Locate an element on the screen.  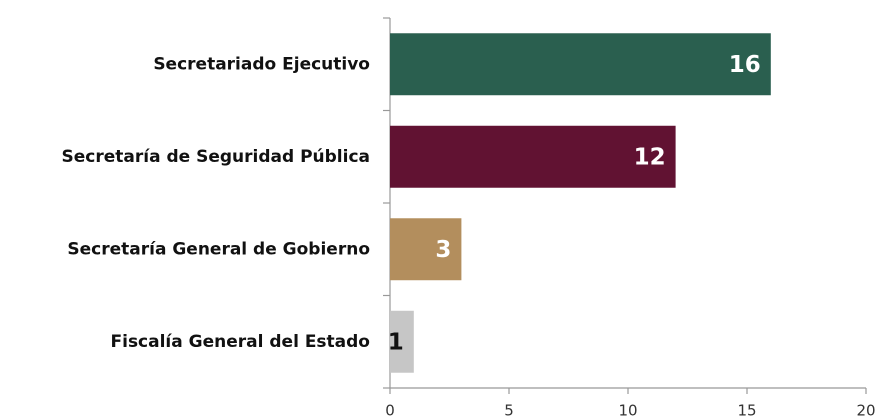
value-label: 12 is located at coordinates (650, 157).